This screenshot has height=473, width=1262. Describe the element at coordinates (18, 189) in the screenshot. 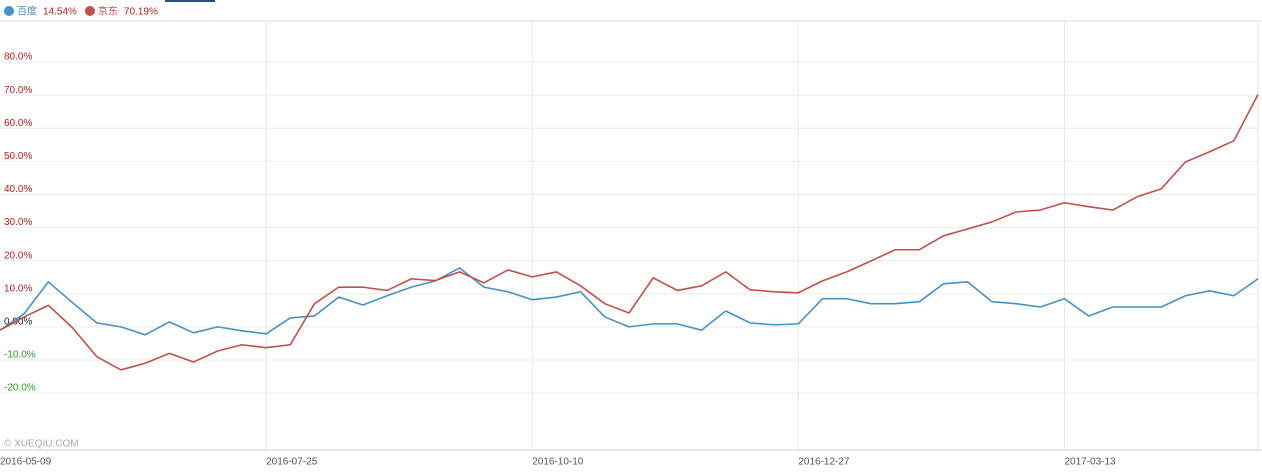

I see `y-tick-label: 40.0%` at that location.